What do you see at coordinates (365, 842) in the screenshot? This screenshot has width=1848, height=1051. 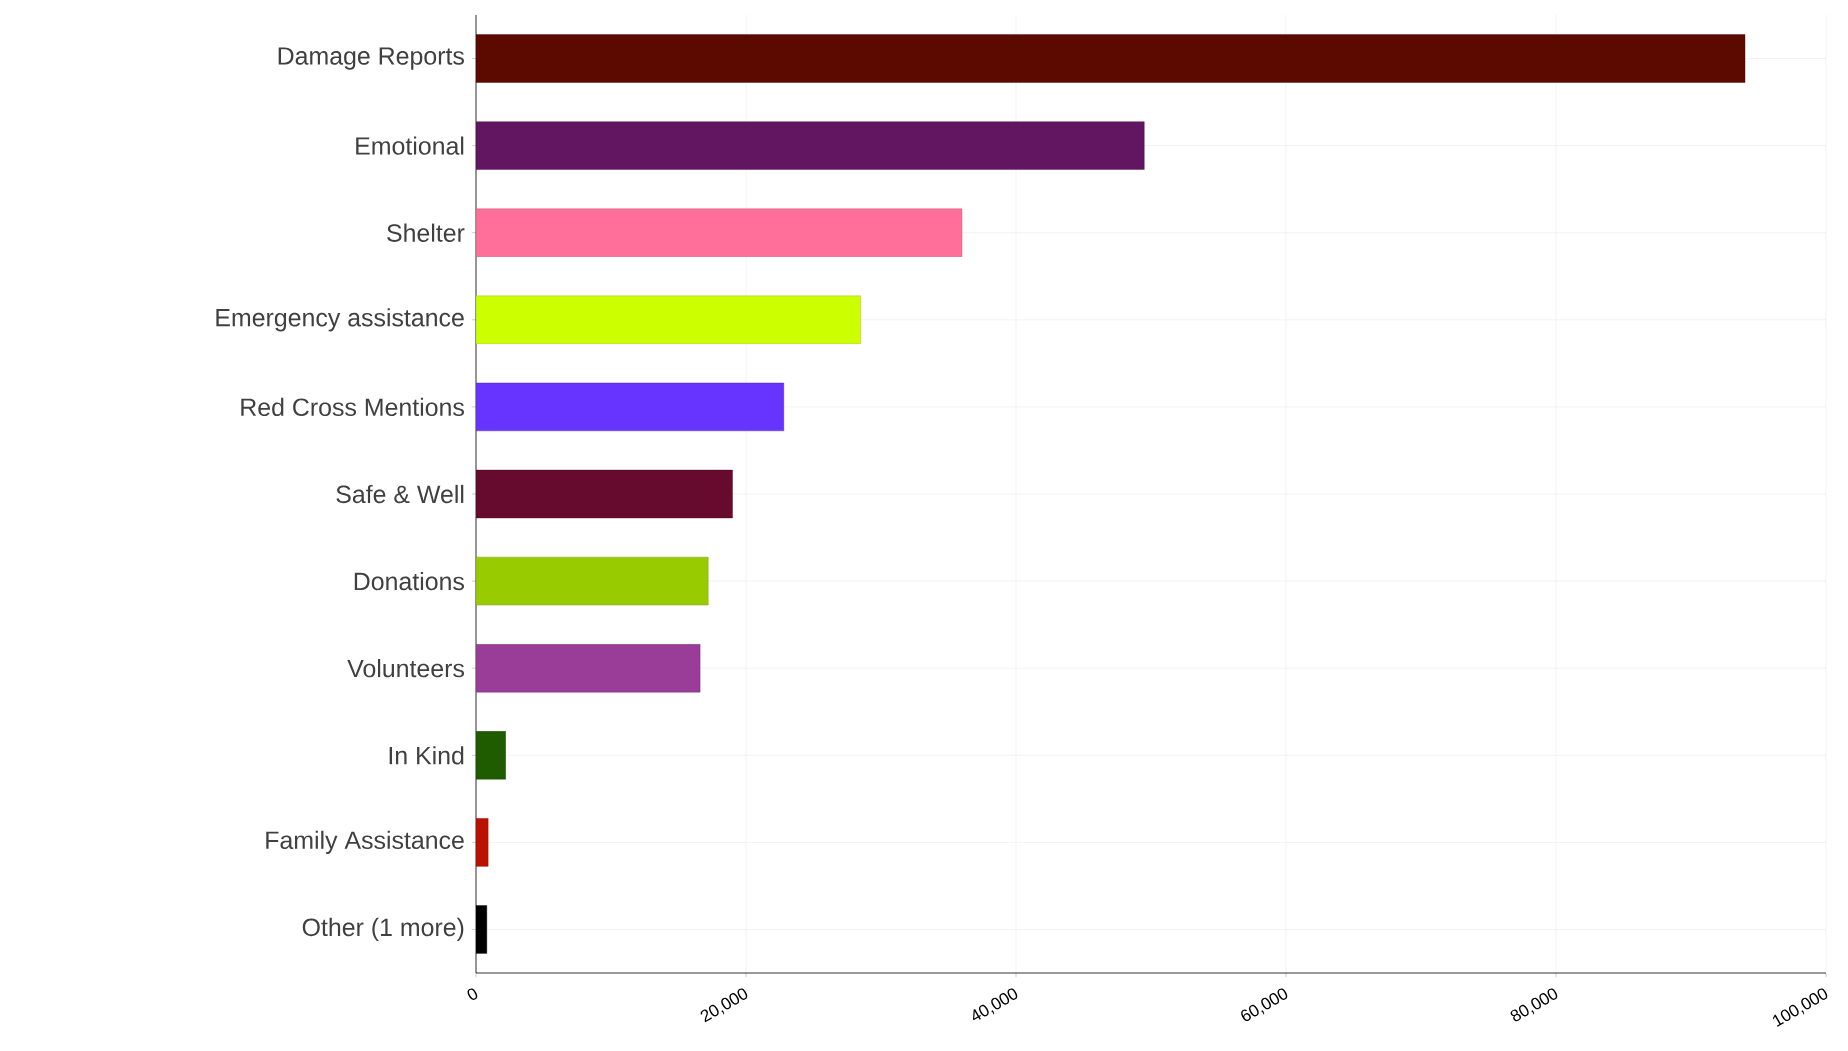 I see `y-tick-label: Family Assistance` at bounding box center [365, 842].